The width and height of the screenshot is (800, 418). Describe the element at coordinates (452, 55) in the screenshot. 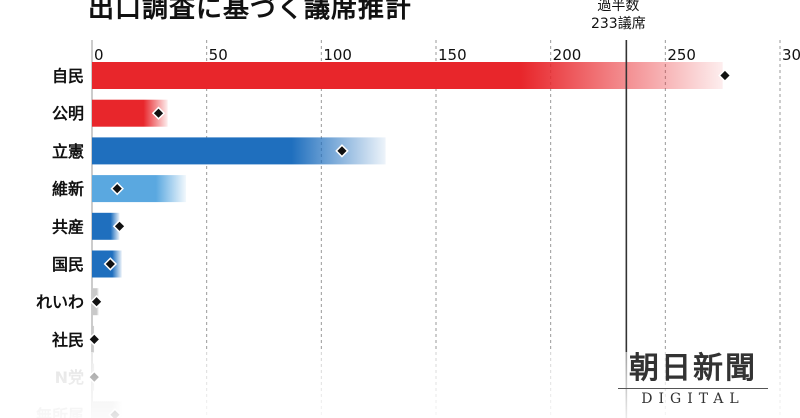

I see `x-tick-label-150: 150` at that location.